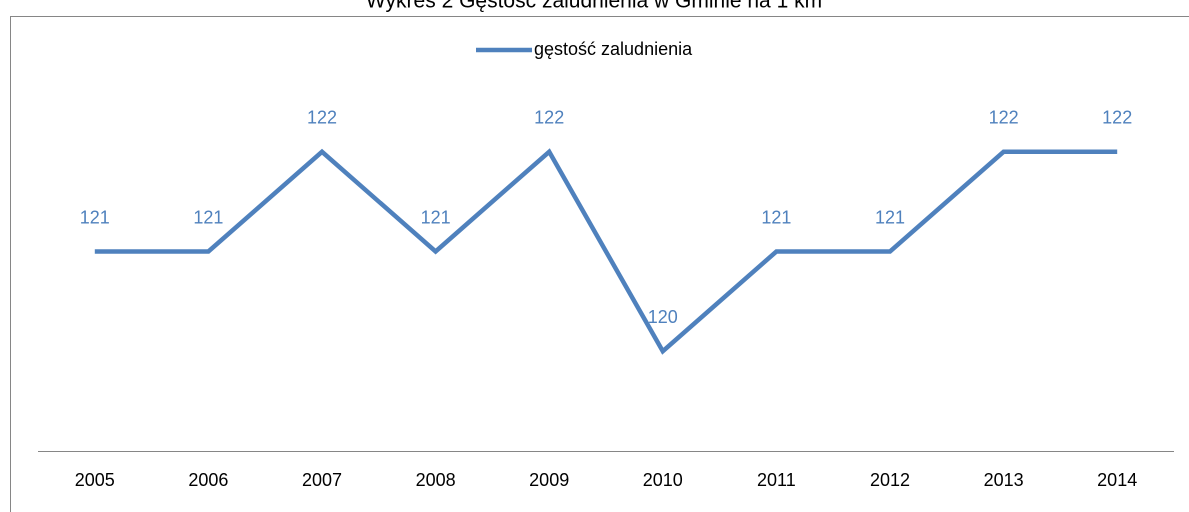 The image size is (1189, 512). Describe the element at coordinates (1004, 480) in the screenshot. I see `x-tick-label: 2013` at that location.